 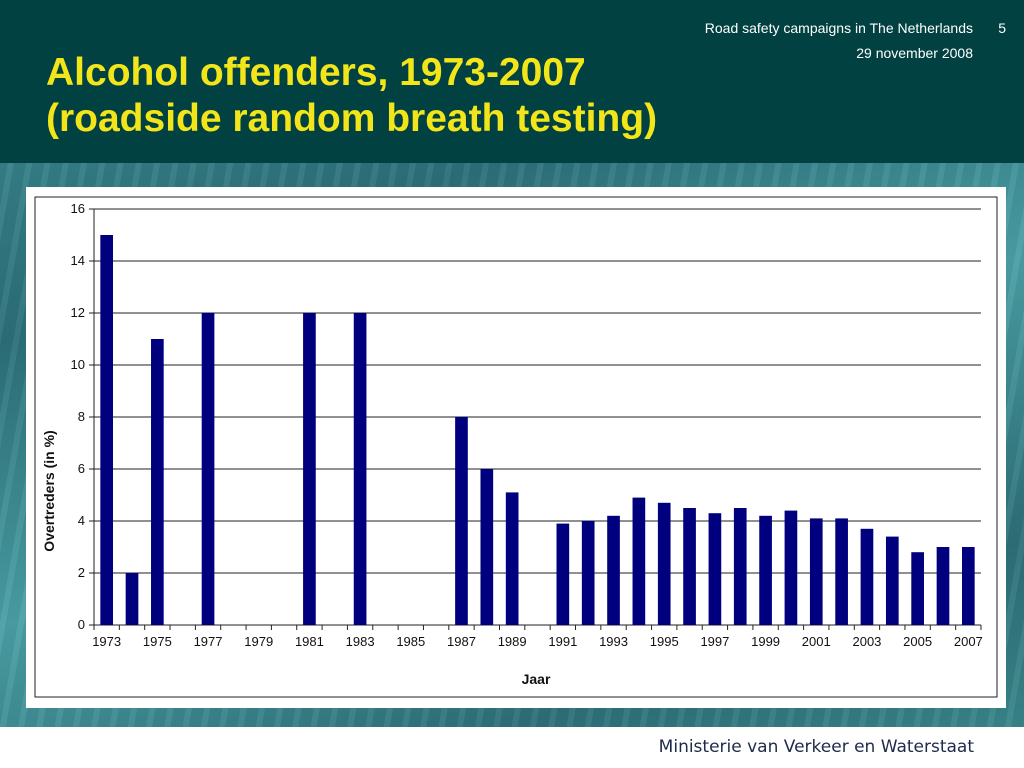 What do you see at coordinates (914, 53) in the screenshot?
I see `presentation-date: 29 november 2008` at bounding box center [914, 53].